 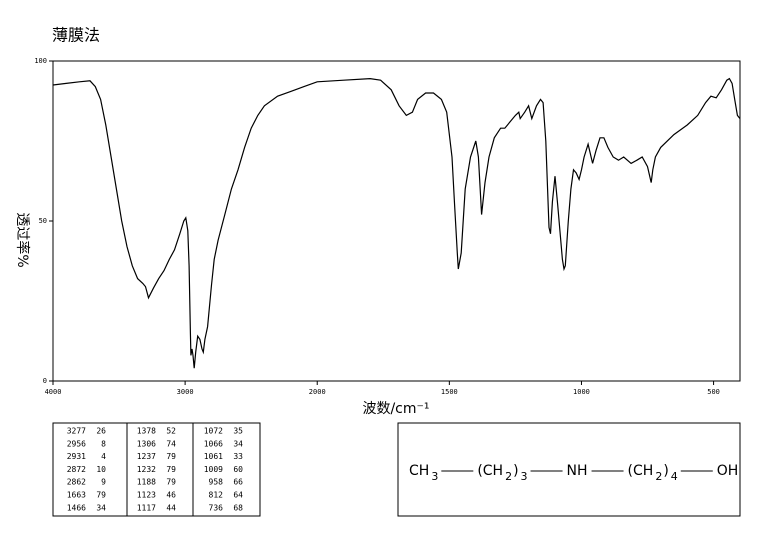 I want to click on peak-wavenumber: 1117, so click(x=146, y=507).